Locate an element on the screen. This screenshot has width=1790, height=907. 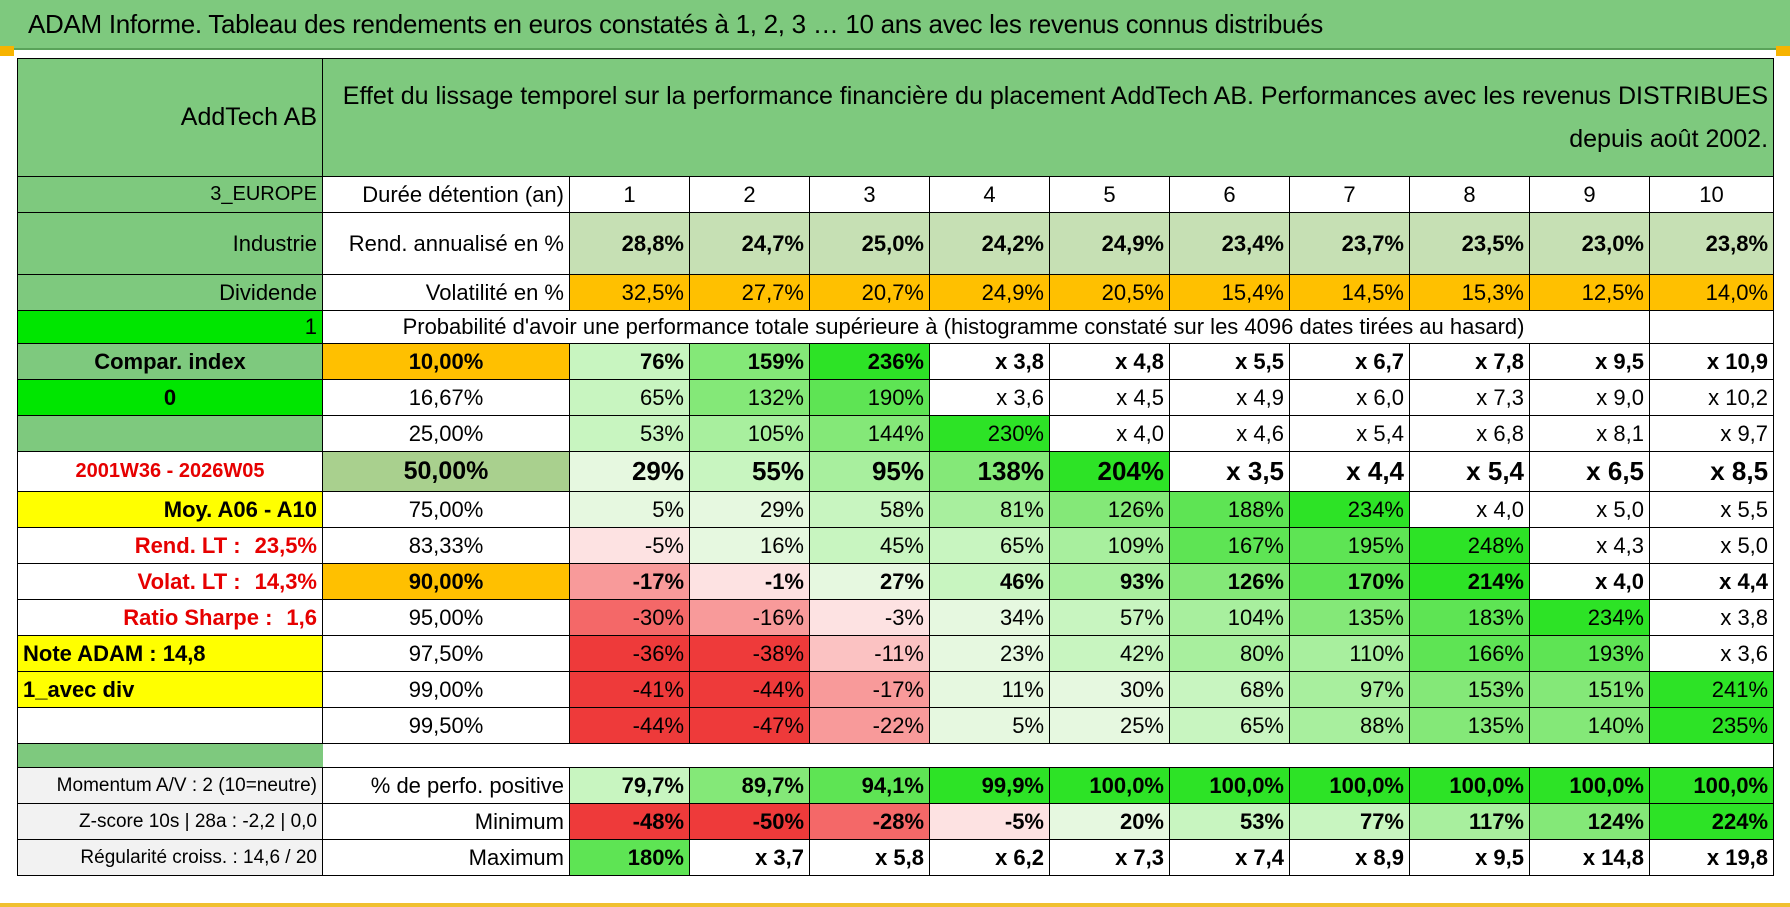
dividend-mode: 1_avec div is located at coordinates (170, 689).